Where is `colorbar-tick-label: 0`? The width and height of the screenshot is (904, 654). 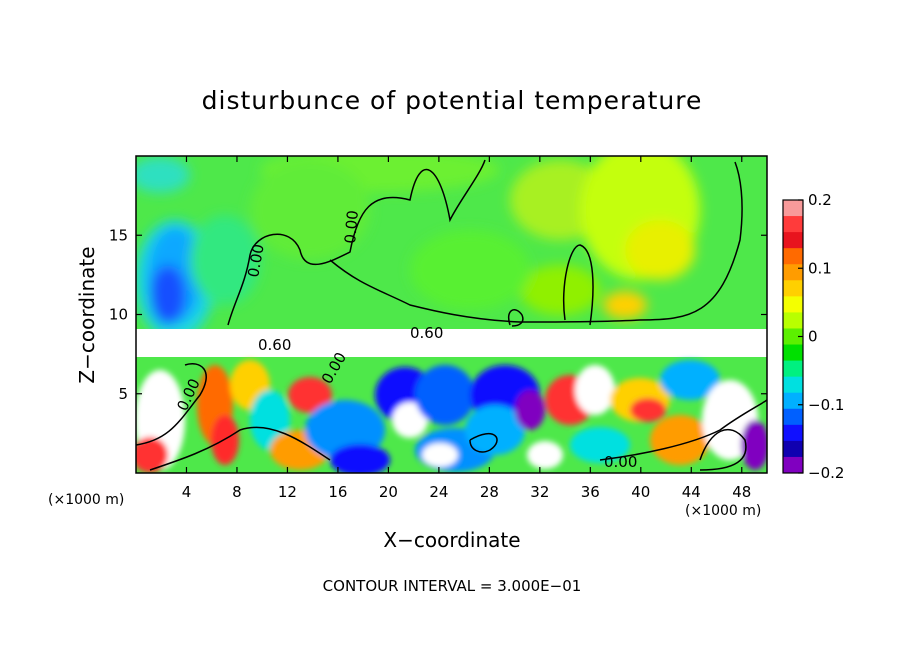 colorbar-tick-label: 0 is located at coordinates (813, 337).